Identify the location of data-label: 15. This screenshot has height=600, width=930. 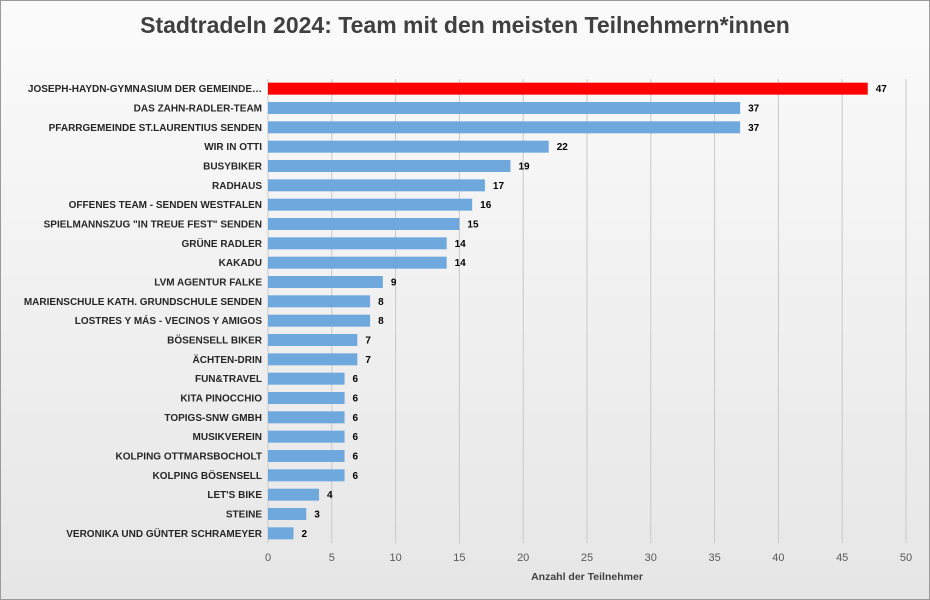
(473, 225).